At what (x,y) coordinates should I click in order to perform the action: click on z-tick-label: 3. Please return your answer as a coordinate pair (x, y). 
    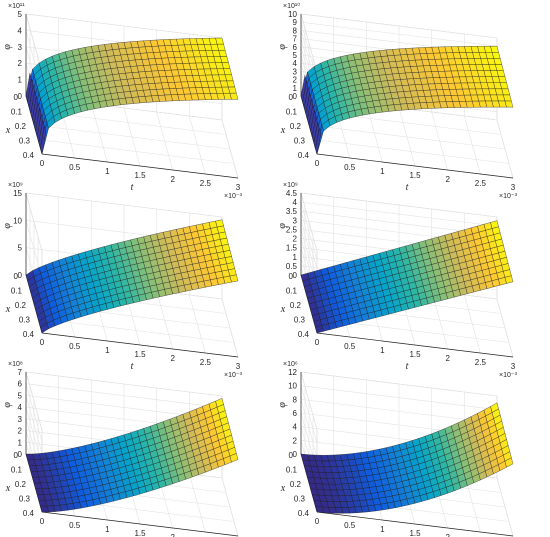
    Looking at the image, I should click on (295, 220).